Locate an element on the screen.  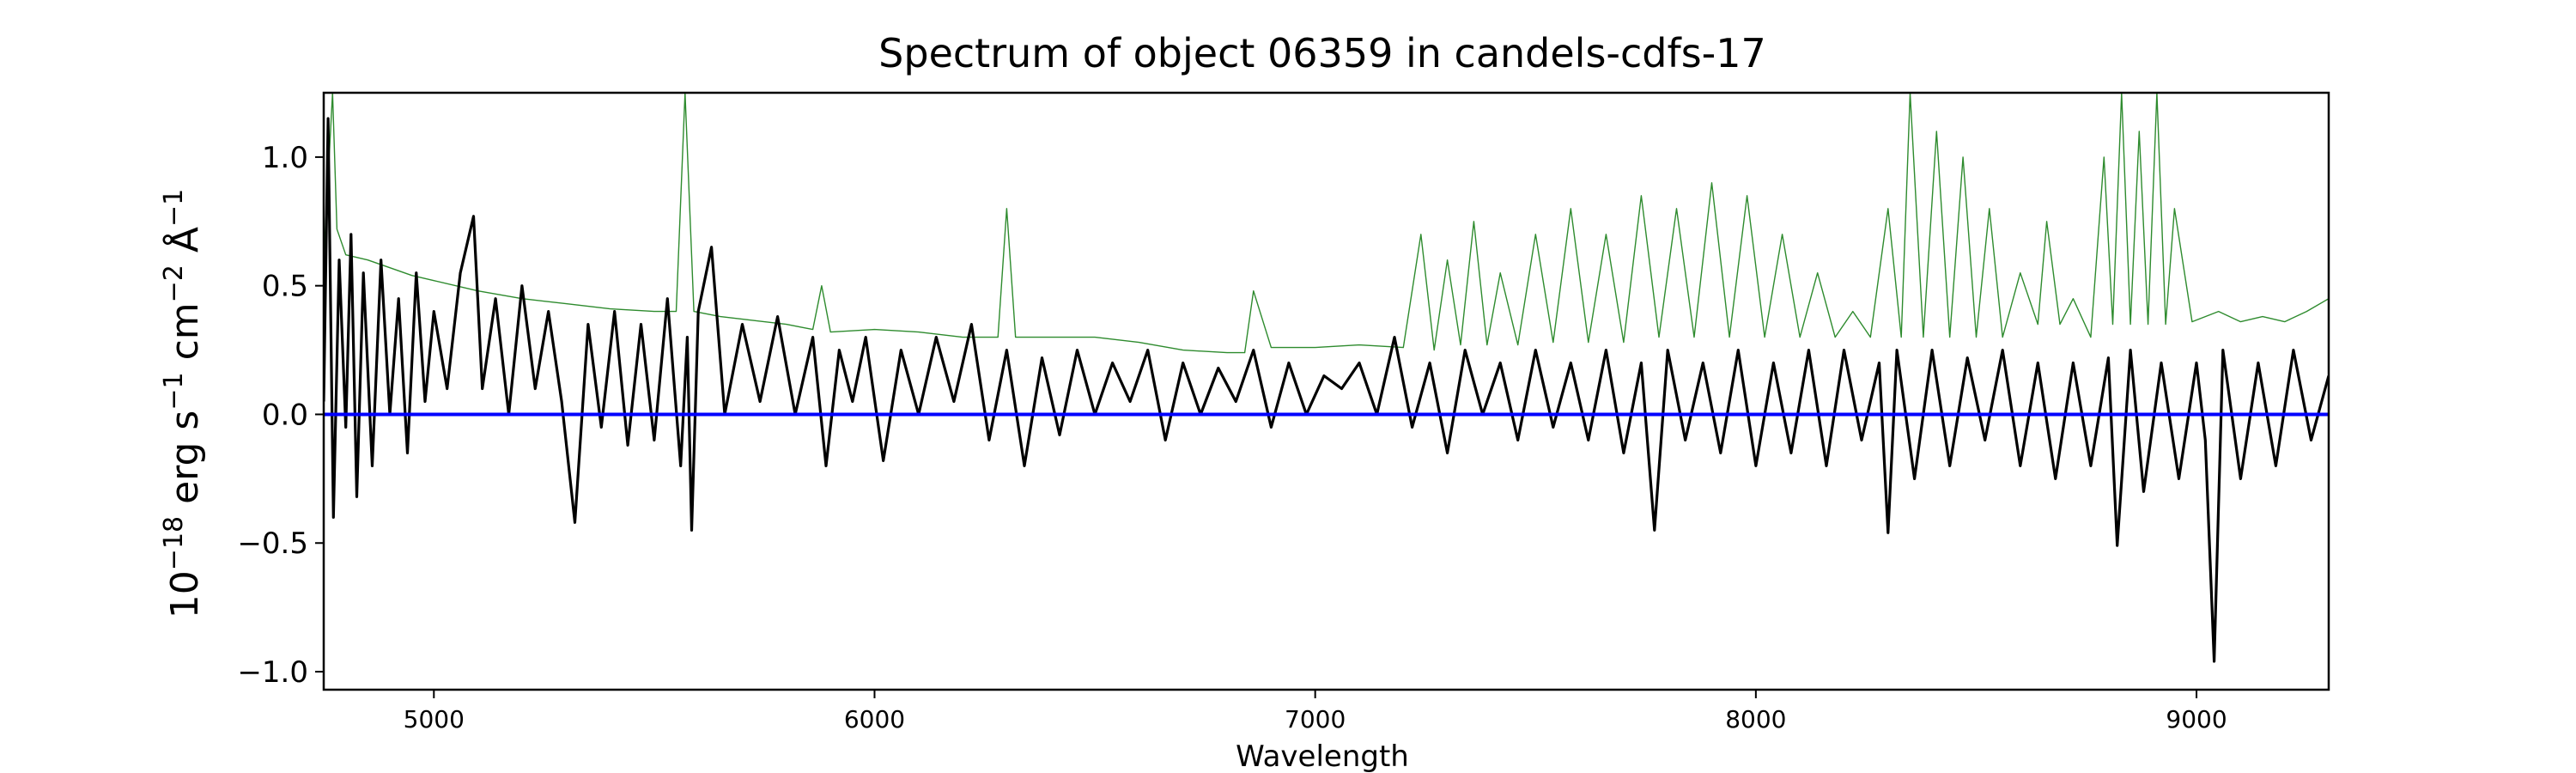
y-tick-label: 0.5 is located at coordinates (285, 287).